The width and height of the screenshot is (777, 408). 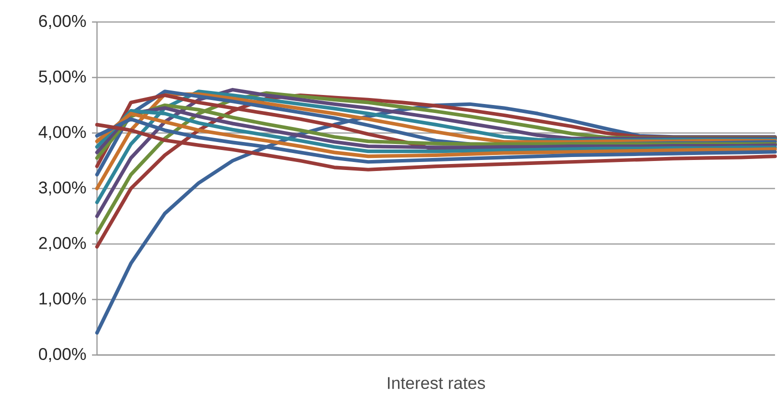 What do you see at coordinates (62, 77) in the screenshot?
I see `y-tick-label: 5,00%` at bounding box center [62, 77].